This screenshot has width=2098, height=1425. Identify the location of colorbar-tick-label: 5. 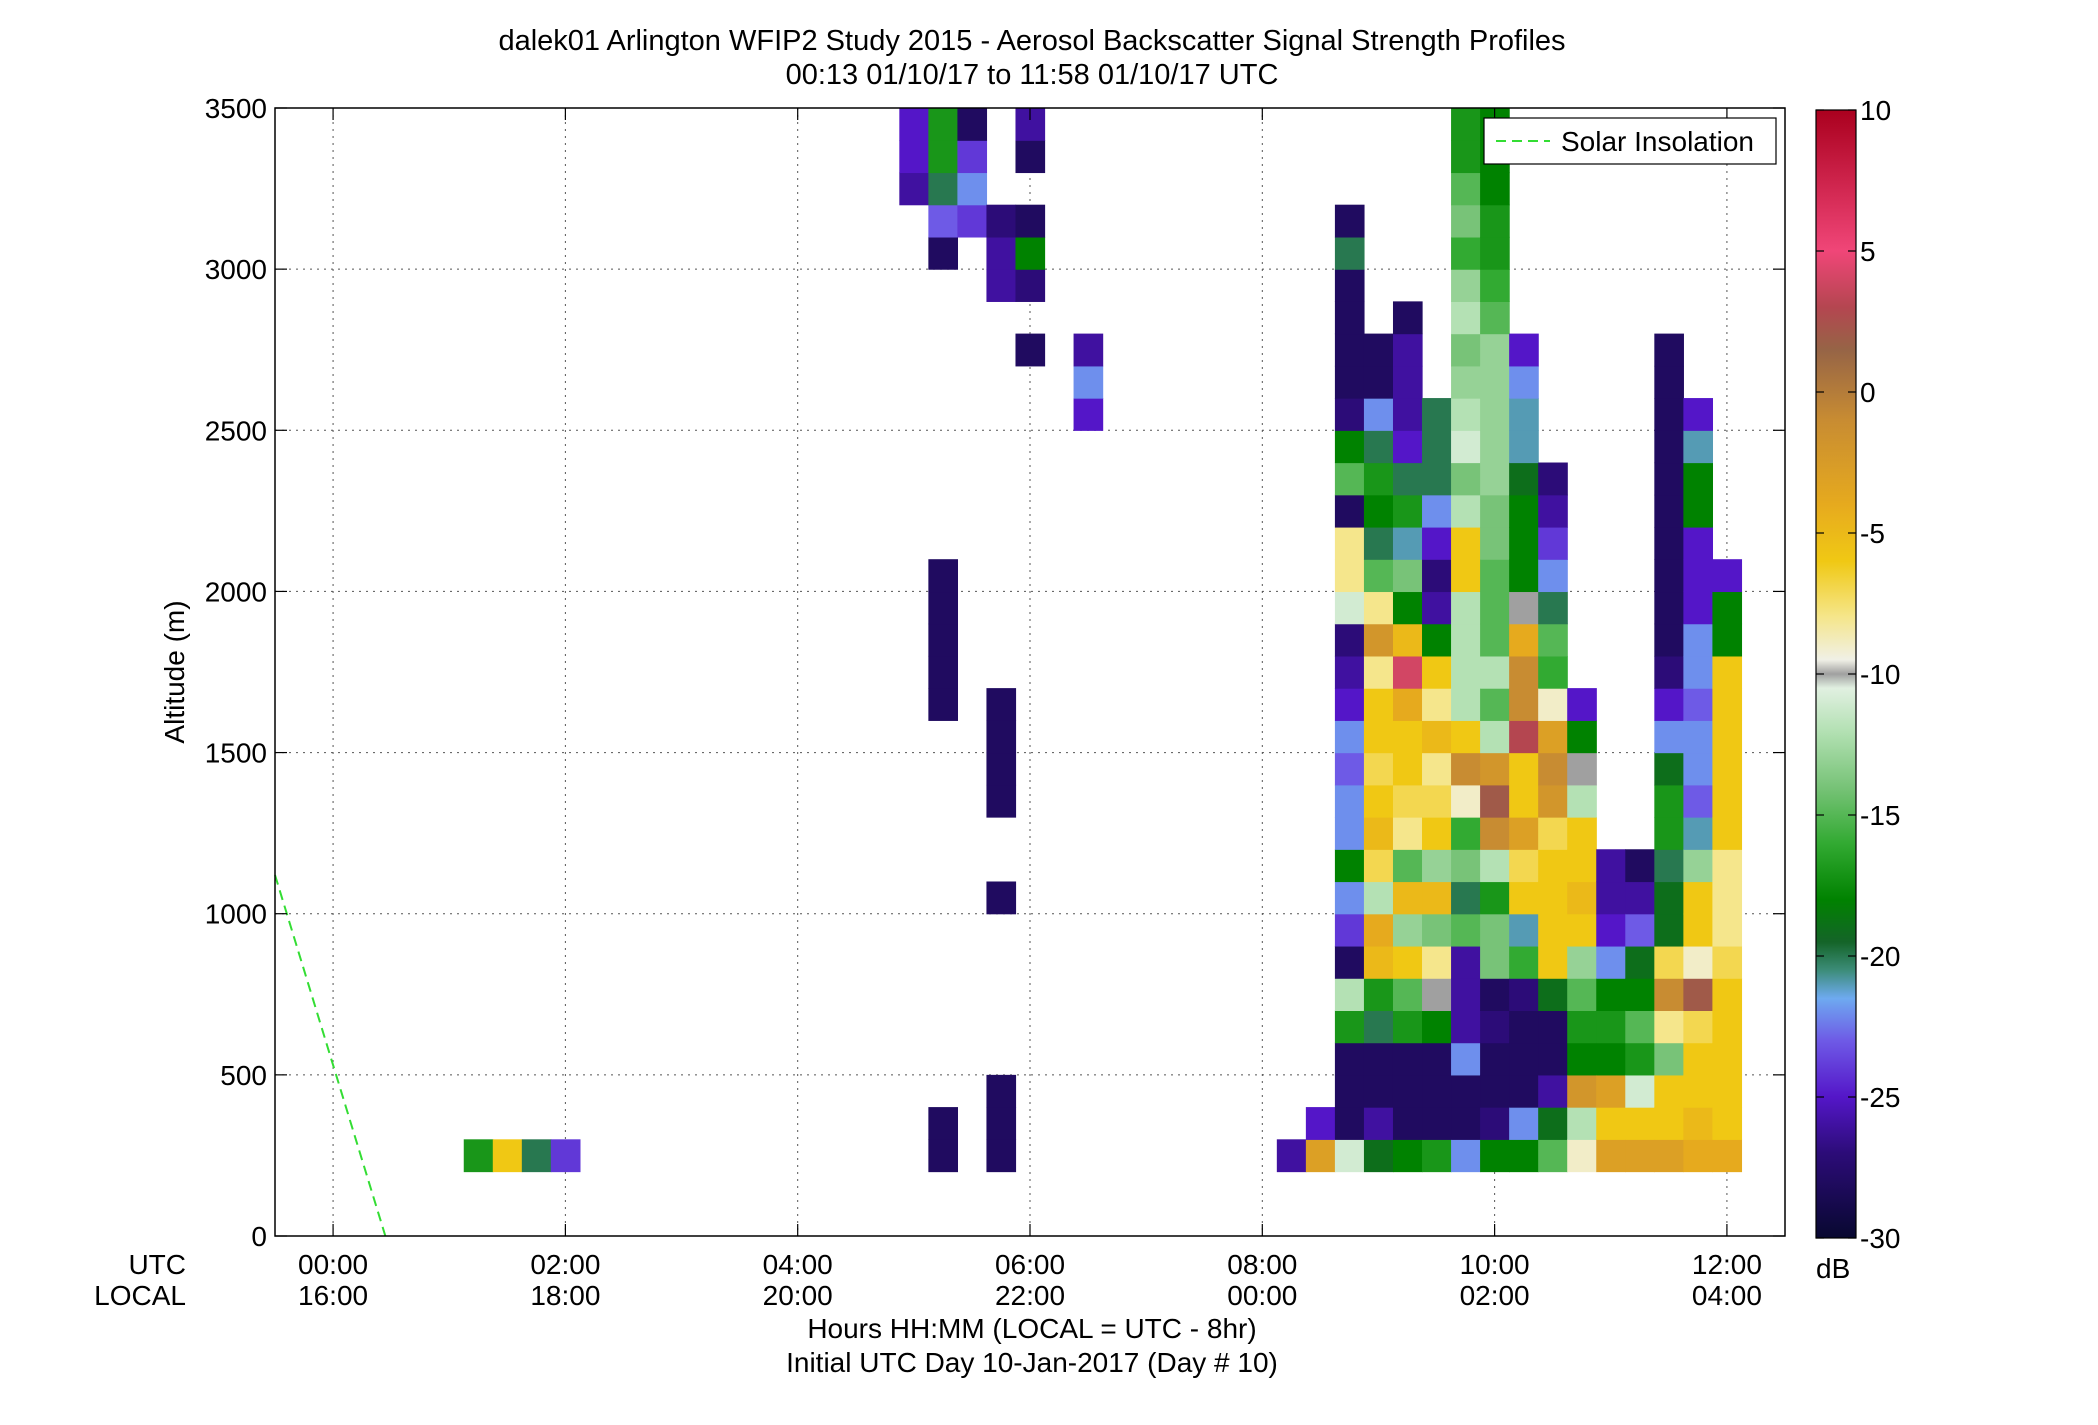
(1868, 251).